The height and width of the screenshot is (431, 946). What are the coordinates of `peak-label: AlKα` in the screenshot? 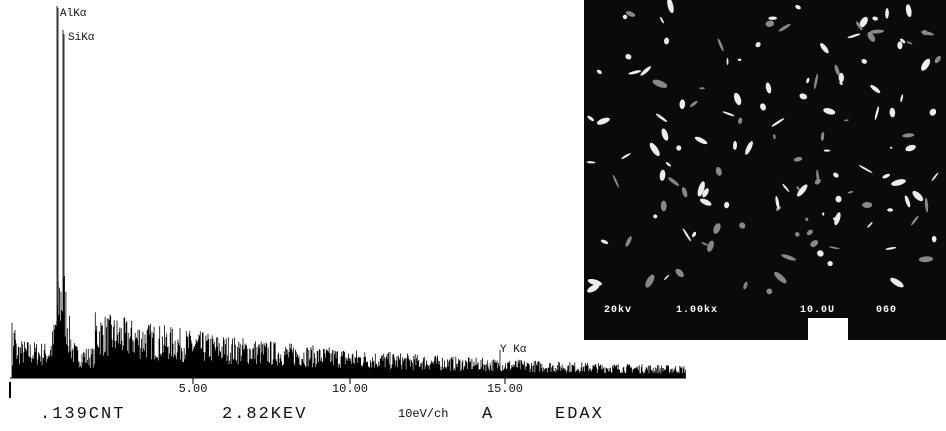 It's located at (73, 14).